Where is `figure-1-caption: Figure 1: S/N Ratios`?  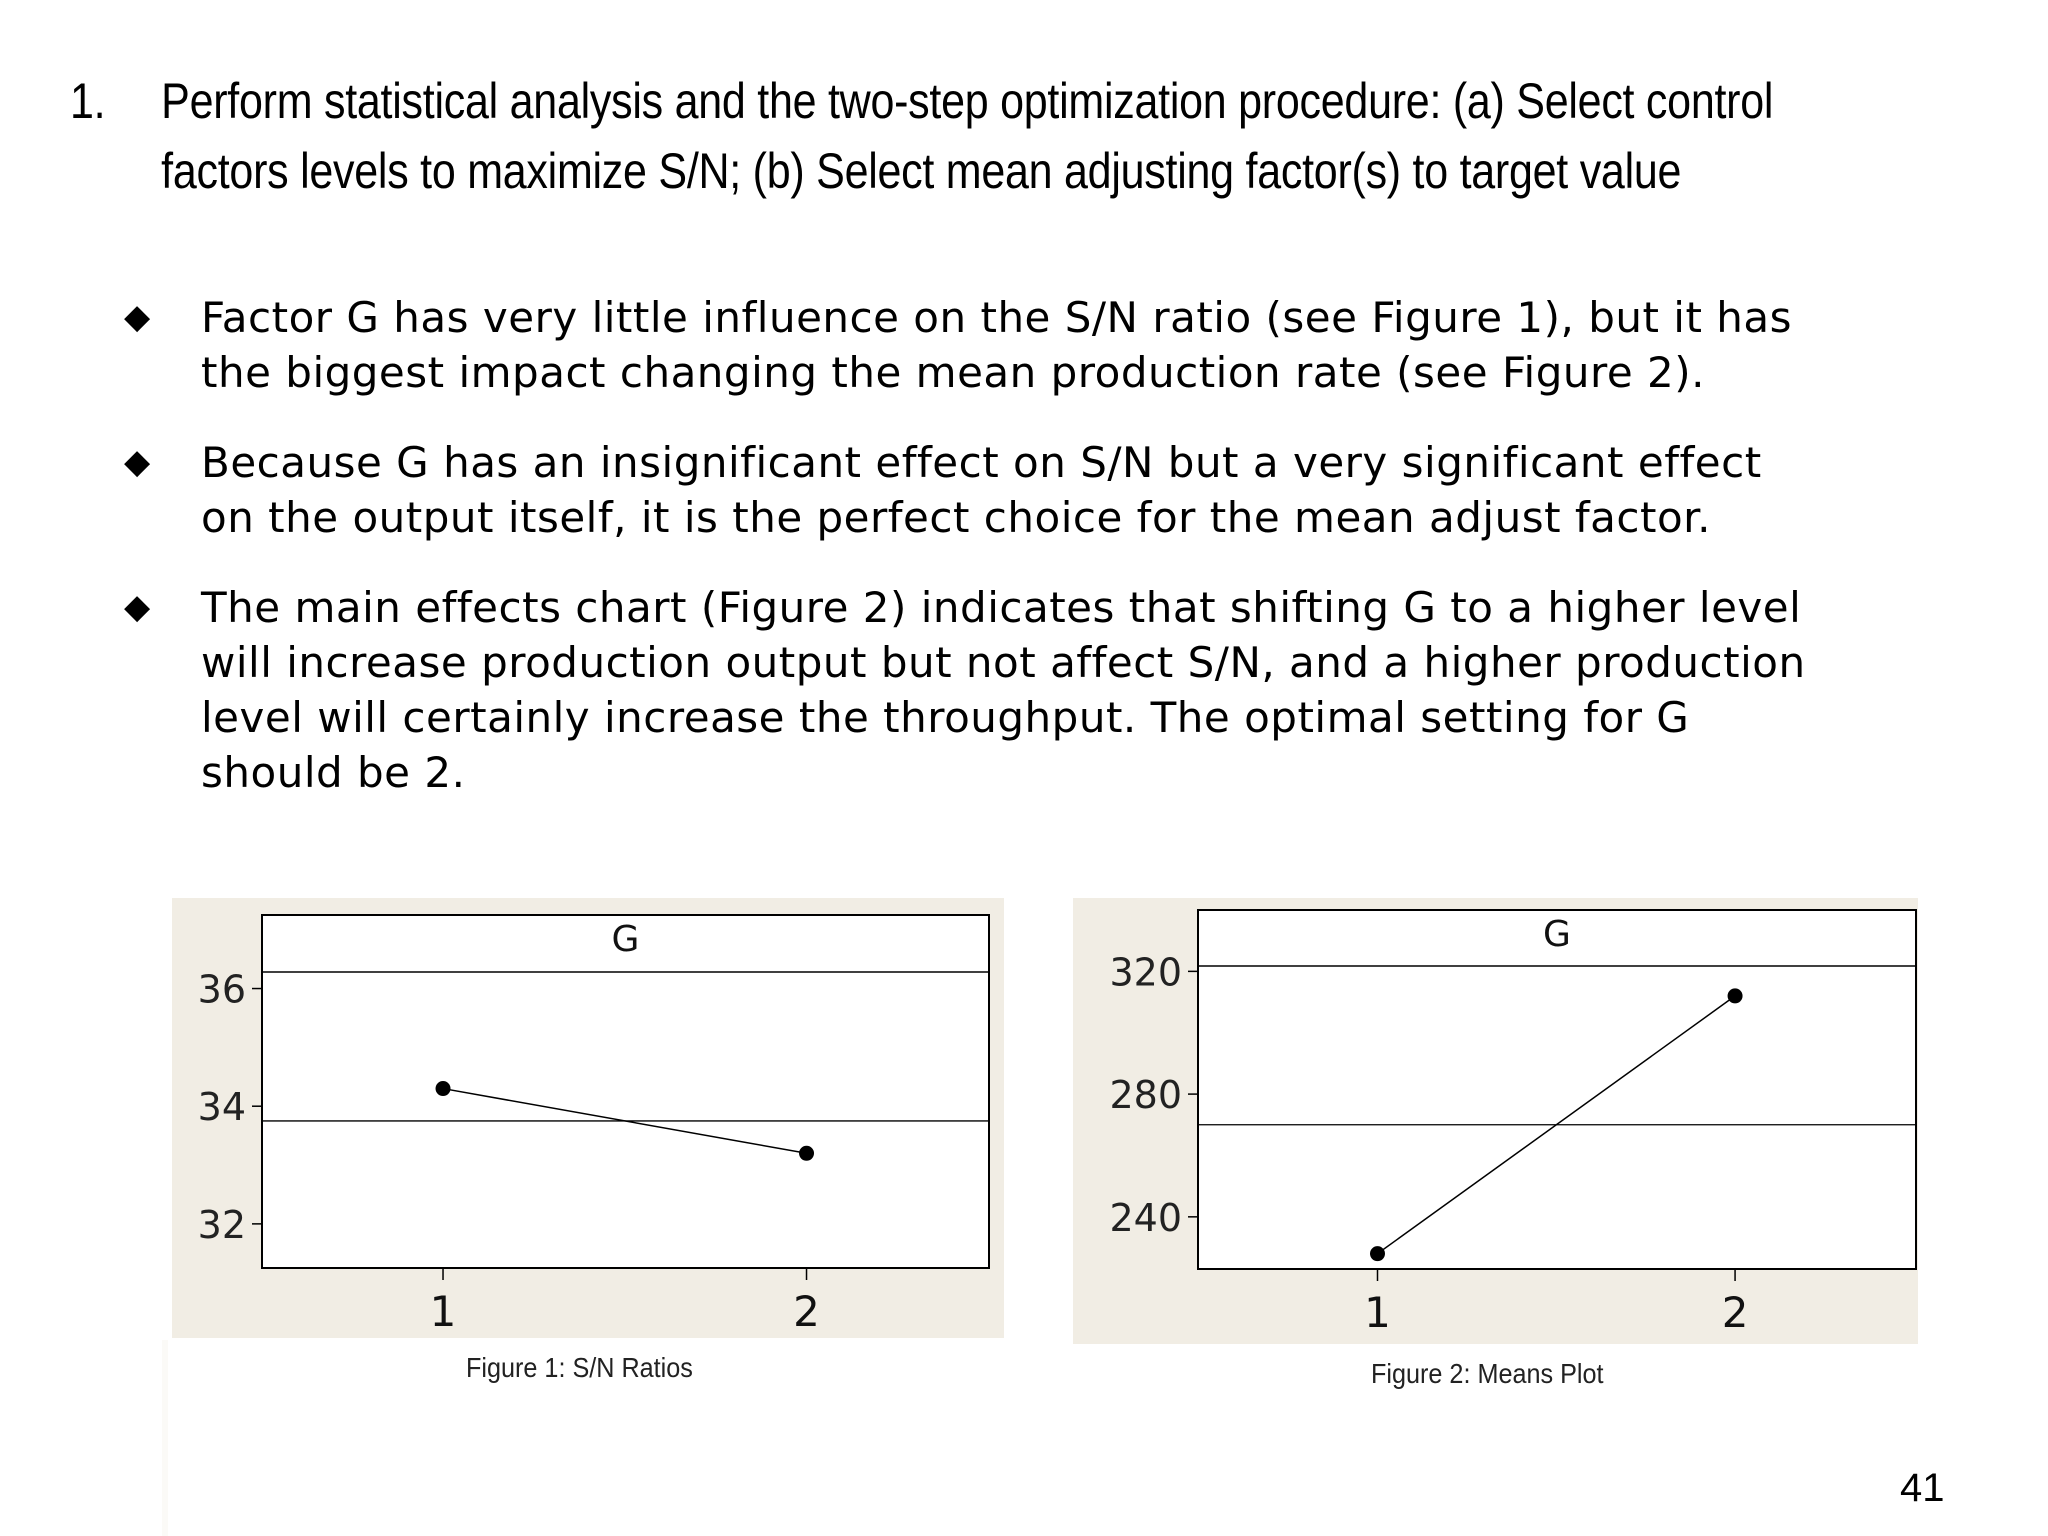 figure-1-caption: Figure 1: S/N Ratios is located at coordinates (579, 1367).